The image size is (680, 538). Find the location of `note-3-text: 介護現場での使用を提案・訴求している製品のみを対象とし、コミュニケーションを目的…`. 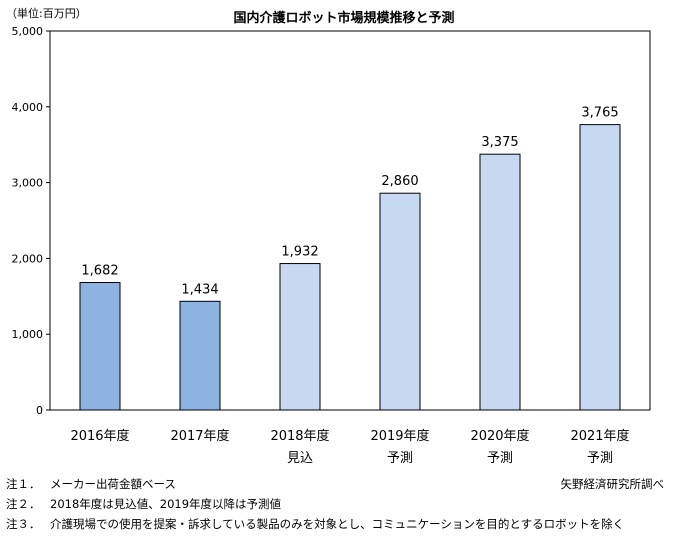

note-3-text: 介護現場での使用を提案・訴求している製品のみを対象とし、コミュニケーションを目的… is located at coordinates (337, 524).